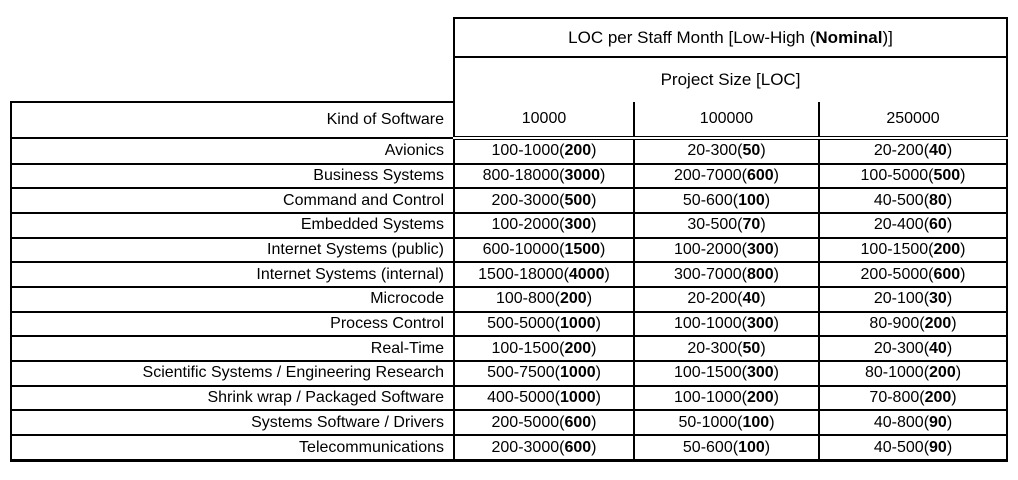 The height and width of the screenshot is (480, 1018). I want to click on nominal-value: 80, so click(938, 200).